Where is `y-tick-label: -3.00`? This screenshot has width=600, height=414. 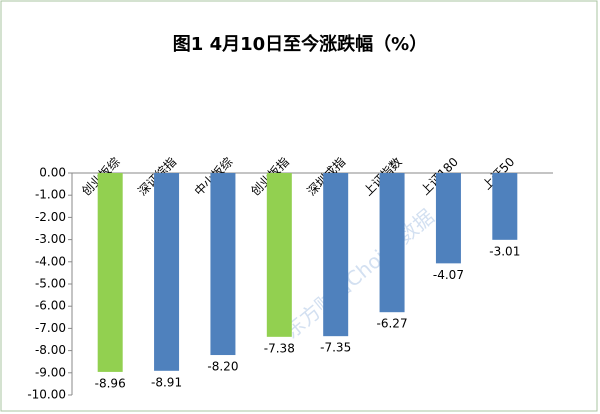
y-tick-label: -3.00 is located at coordinates (50, 239).